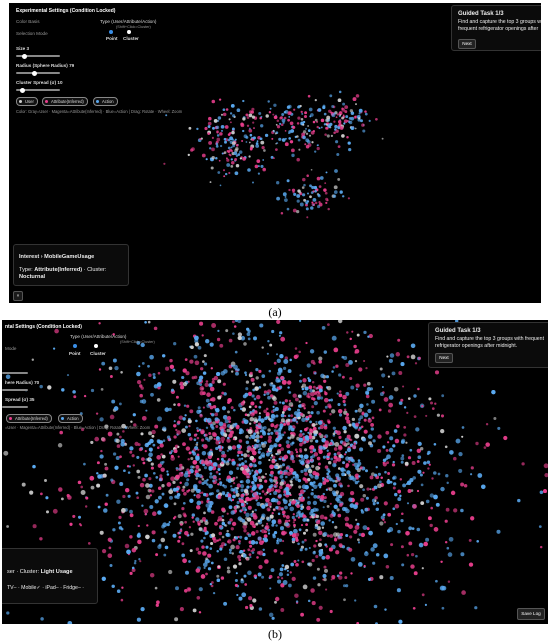  What do you see at coordinates (22, 90) in the screenshot?
I see `spread-slider-knob` at bounding box center [22, 90].